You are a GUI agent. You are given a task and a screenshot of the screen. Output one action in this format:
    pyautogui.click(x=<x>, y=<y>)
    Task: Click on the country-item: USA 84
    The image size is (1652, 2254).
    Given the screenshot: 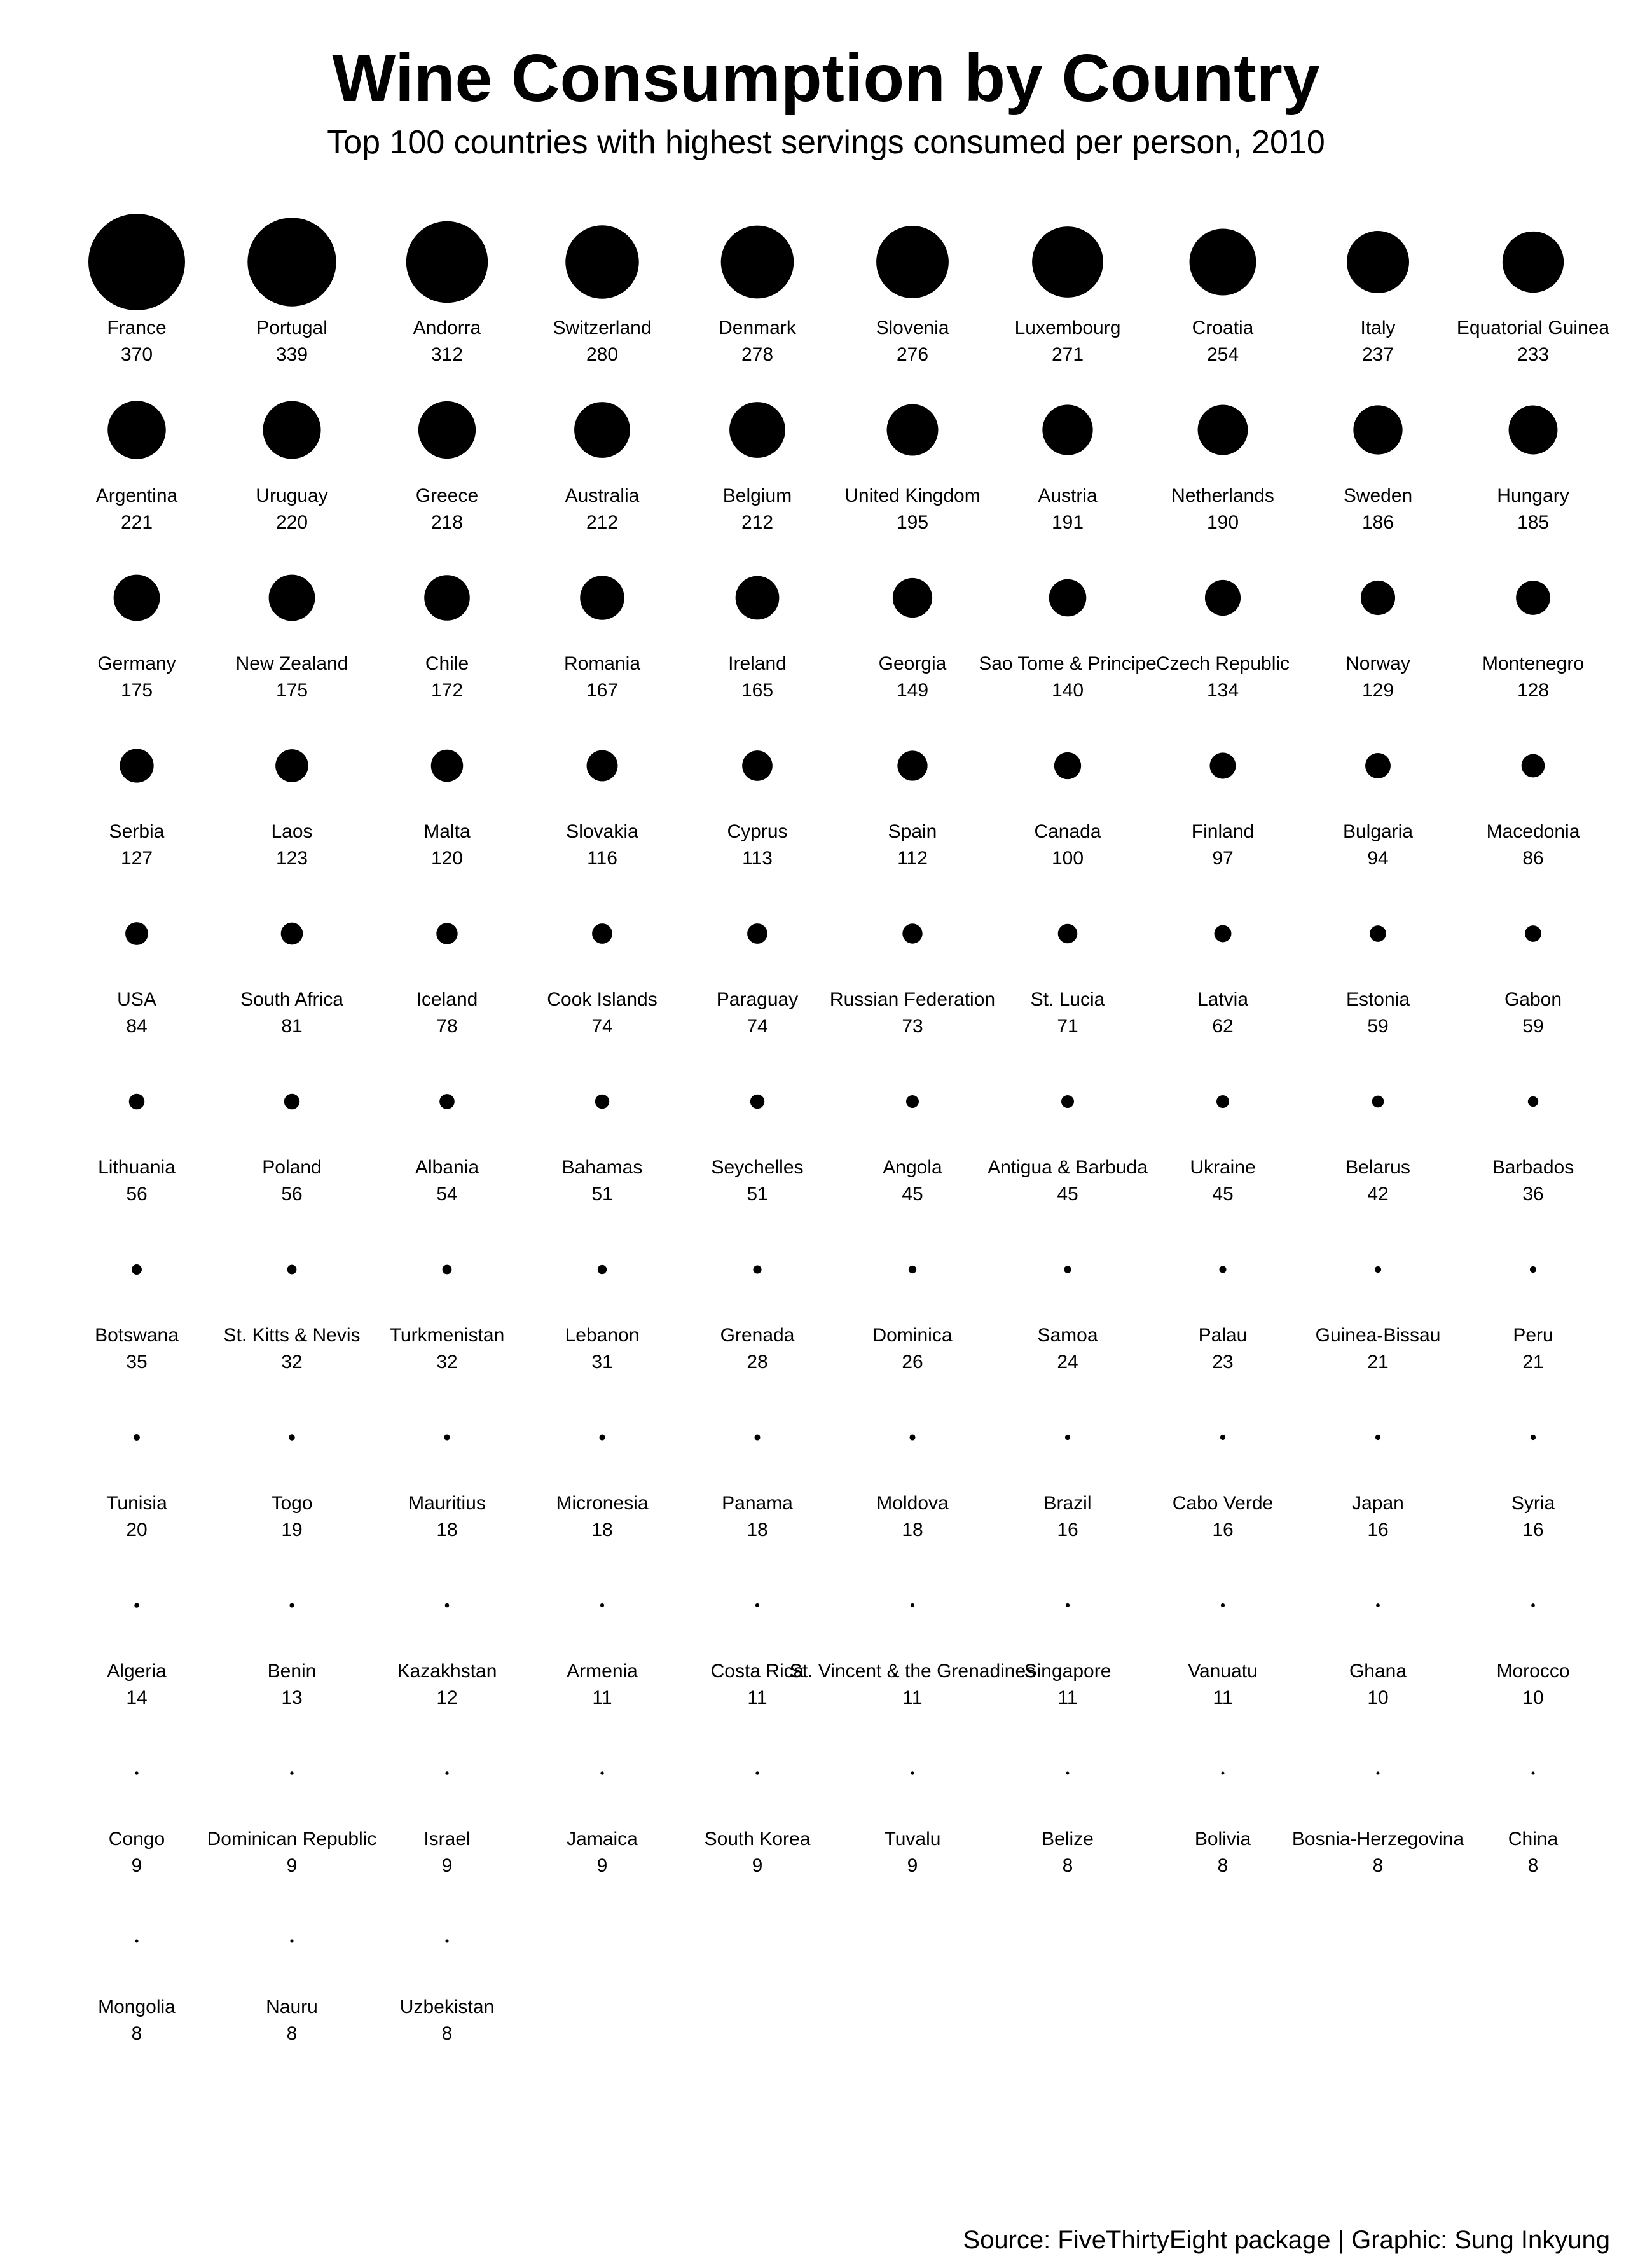 What is the action you would take?
    pyautogui.click(x=136, y=980)
    